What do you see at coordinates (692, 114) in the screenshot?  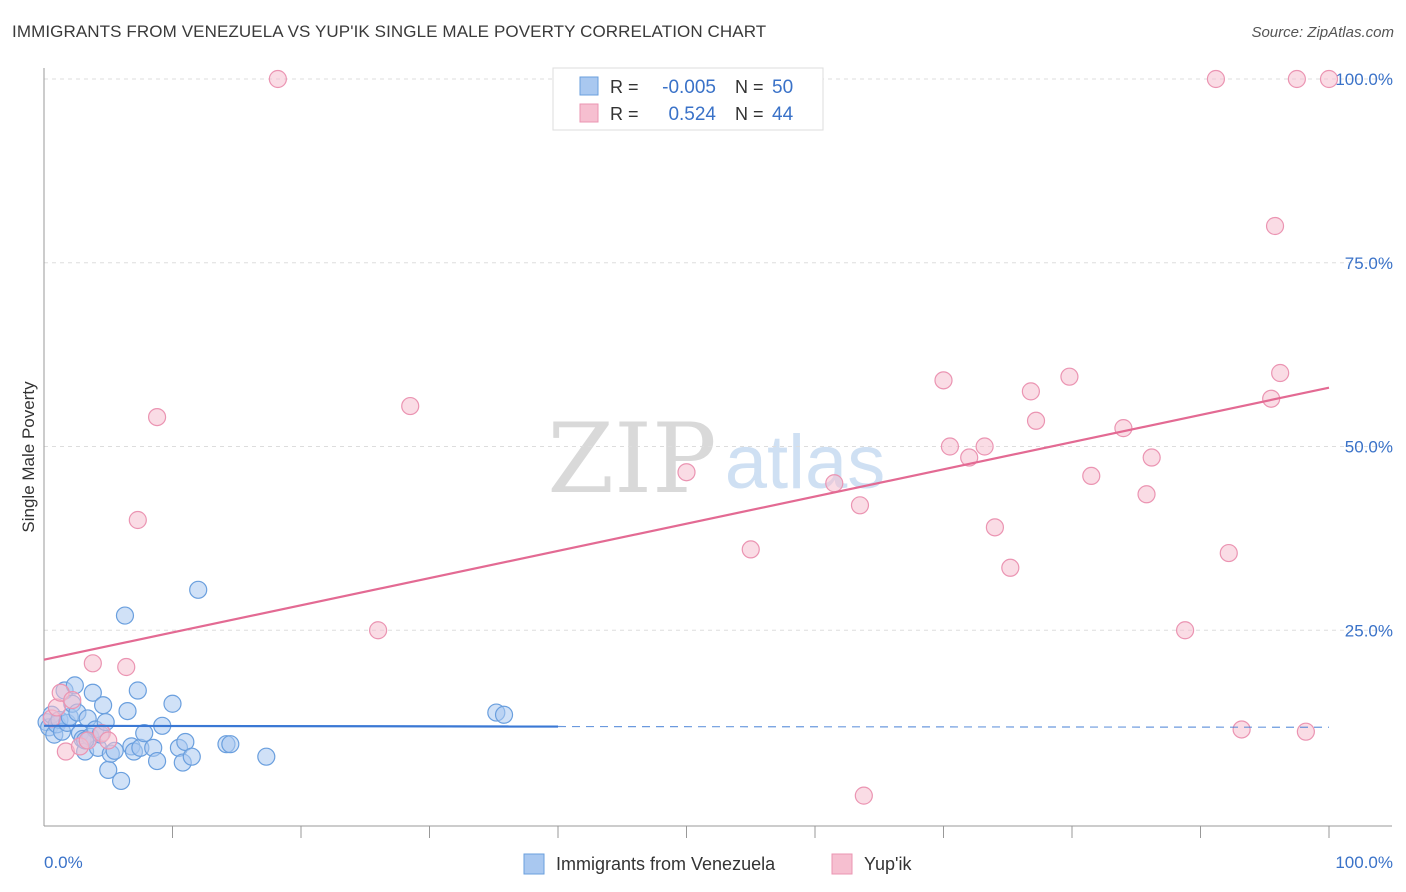 I see `stats-r-value-pink: 0.524` at bounding box center [692, 114].